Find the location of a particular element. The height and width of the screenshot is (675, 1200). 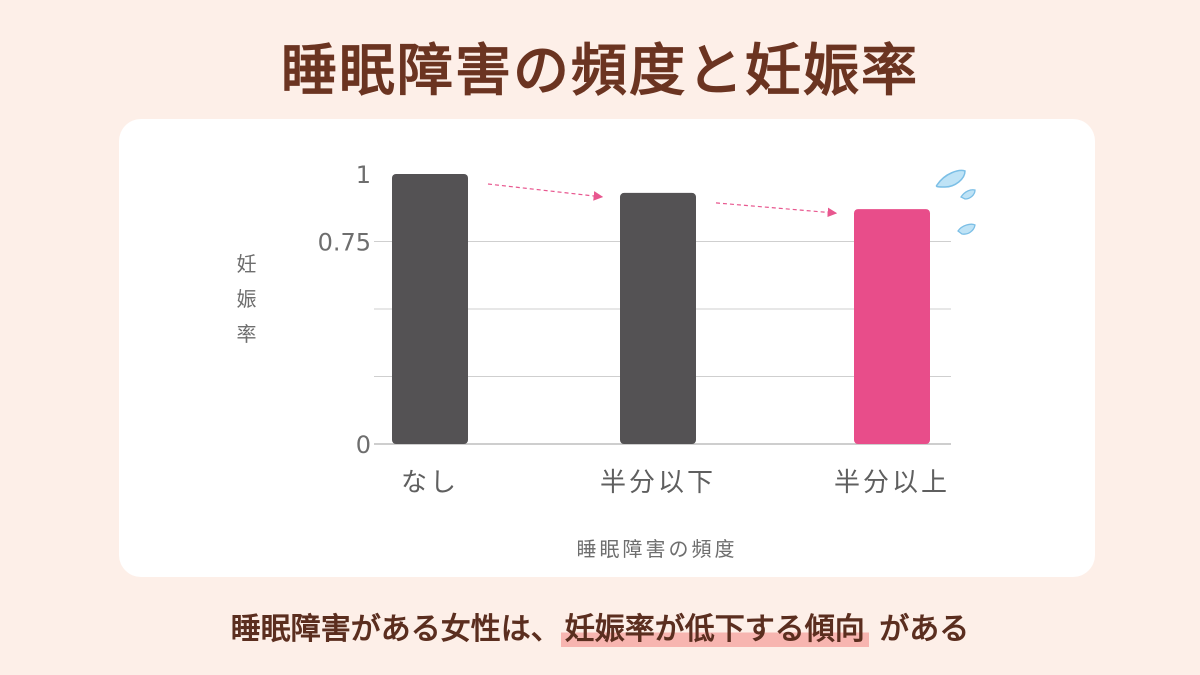

page-title: 睡眠障害の頻度と妊娠率 is located at coordinates (600, 71).